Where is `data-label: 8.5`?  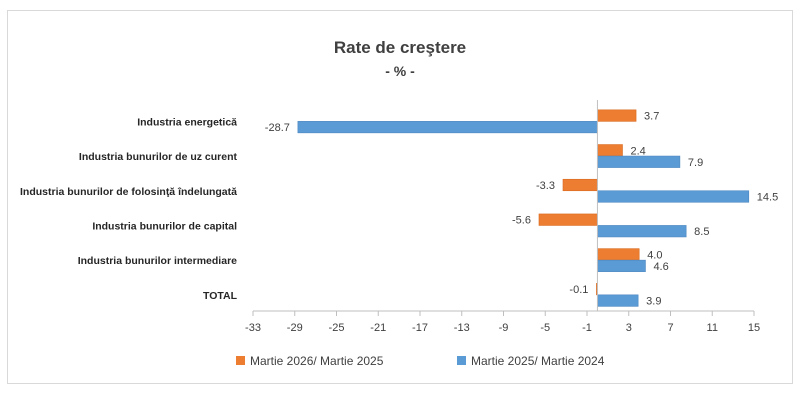 data-label: 8.5 is located at coordinates (701, 232).